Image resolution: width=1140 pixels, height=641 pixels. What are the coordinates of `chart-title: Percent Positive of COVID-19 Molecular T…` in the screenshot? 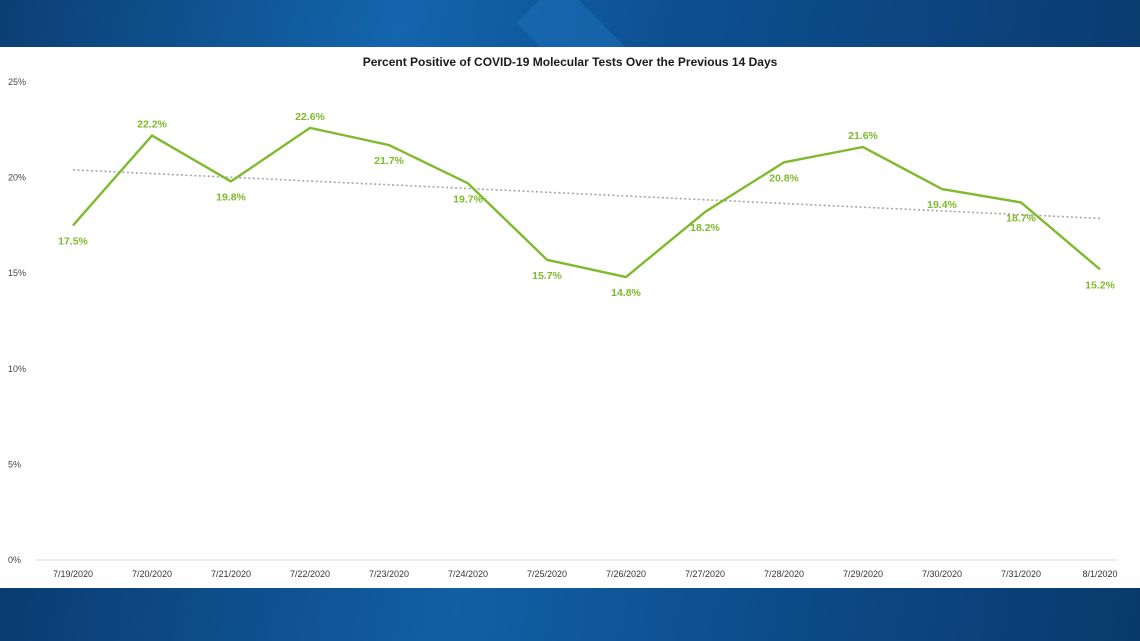 It's located at (570, 62).